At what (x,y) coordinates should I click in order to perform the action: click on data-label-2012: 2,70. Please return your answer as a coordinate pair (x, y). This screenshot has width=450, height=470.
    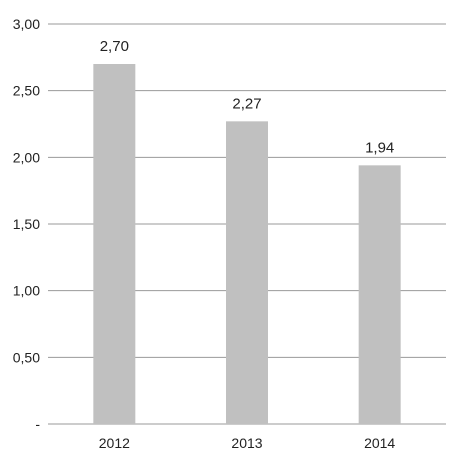
    Looking at the image, I should click on (114, 46).